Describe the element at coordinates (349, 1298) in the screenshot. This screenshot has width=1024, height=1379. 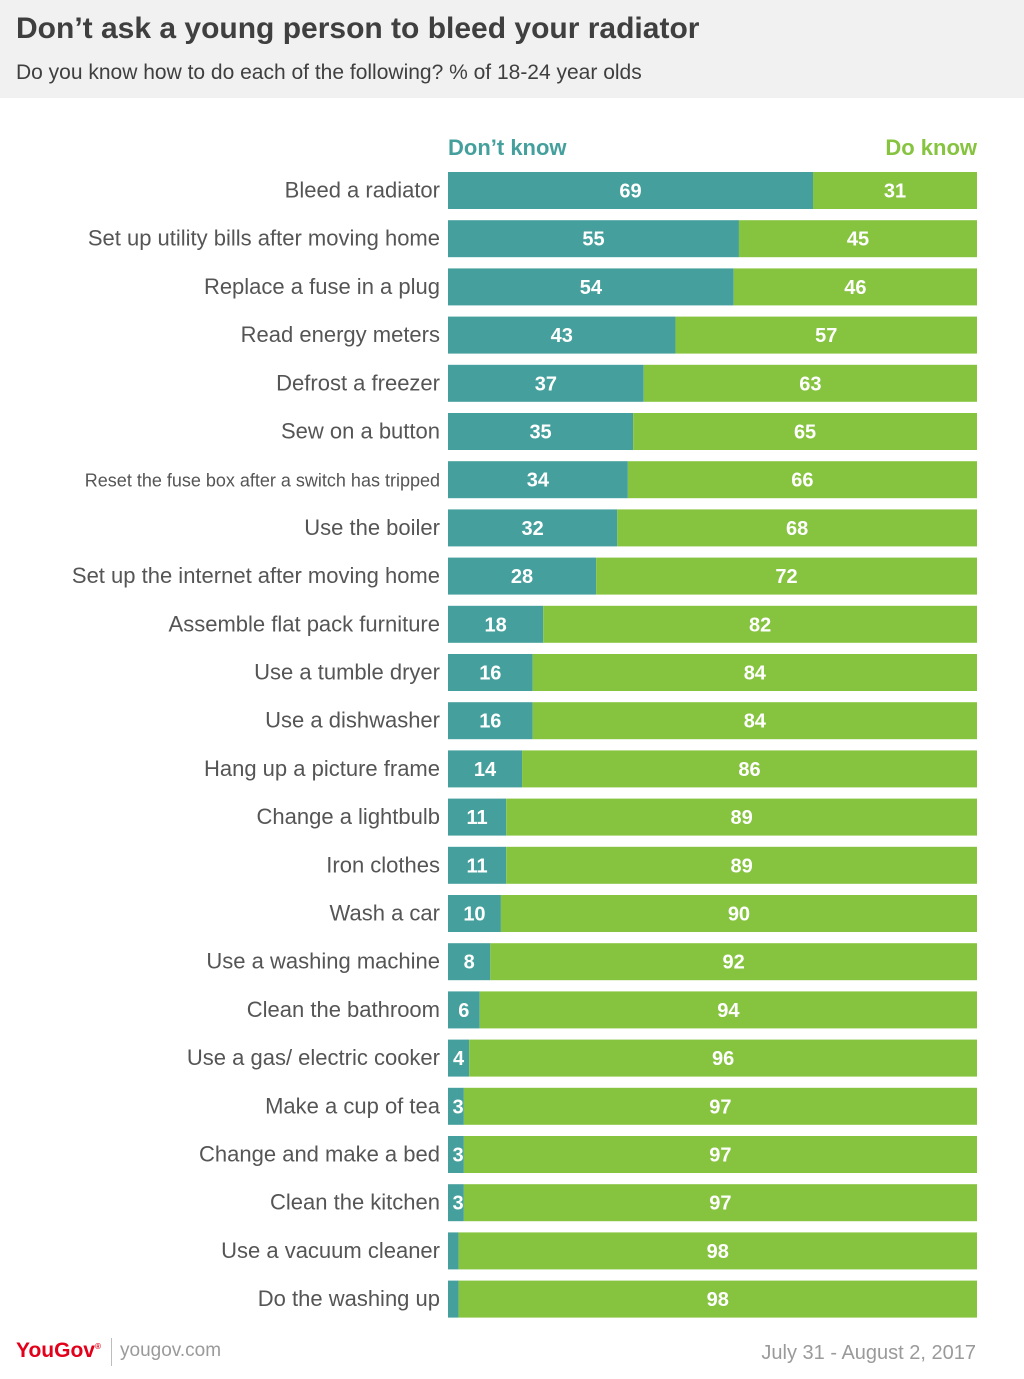
I see `category-label: Do the washing up` at that location.